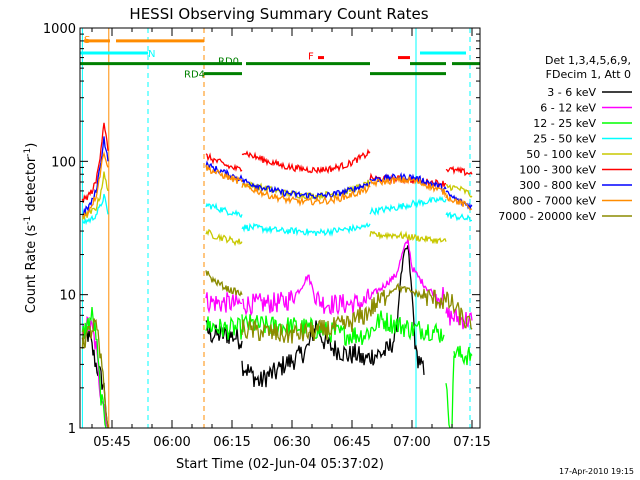 The width and height of the screenshot is (640, 480). Describe the element at coordinates (28, 152) in the screenshot. I see `y-axis-label-sup2: -1` at that location.